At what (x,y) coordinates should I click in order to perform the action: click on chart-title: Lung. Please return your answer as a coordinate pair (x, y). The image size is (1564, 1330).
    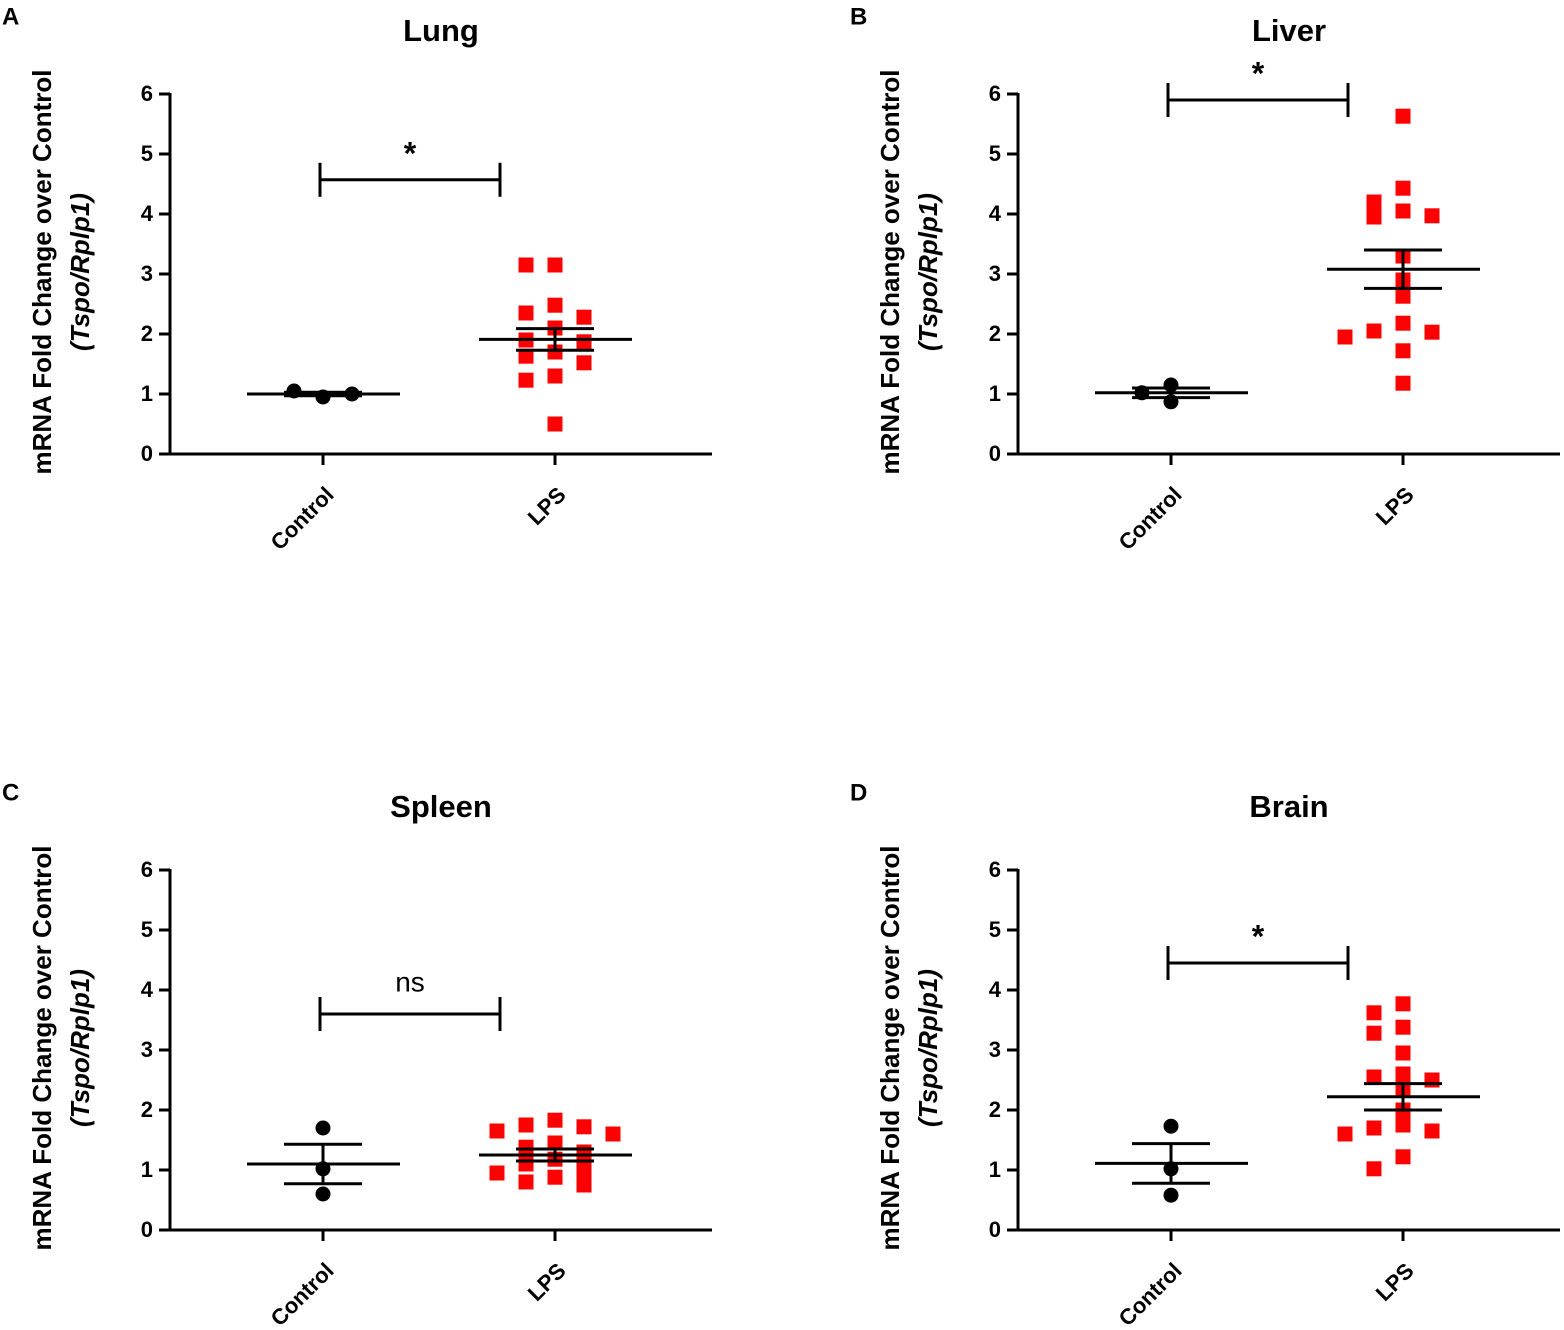
    Looking at the image, I should click on (441, 30).